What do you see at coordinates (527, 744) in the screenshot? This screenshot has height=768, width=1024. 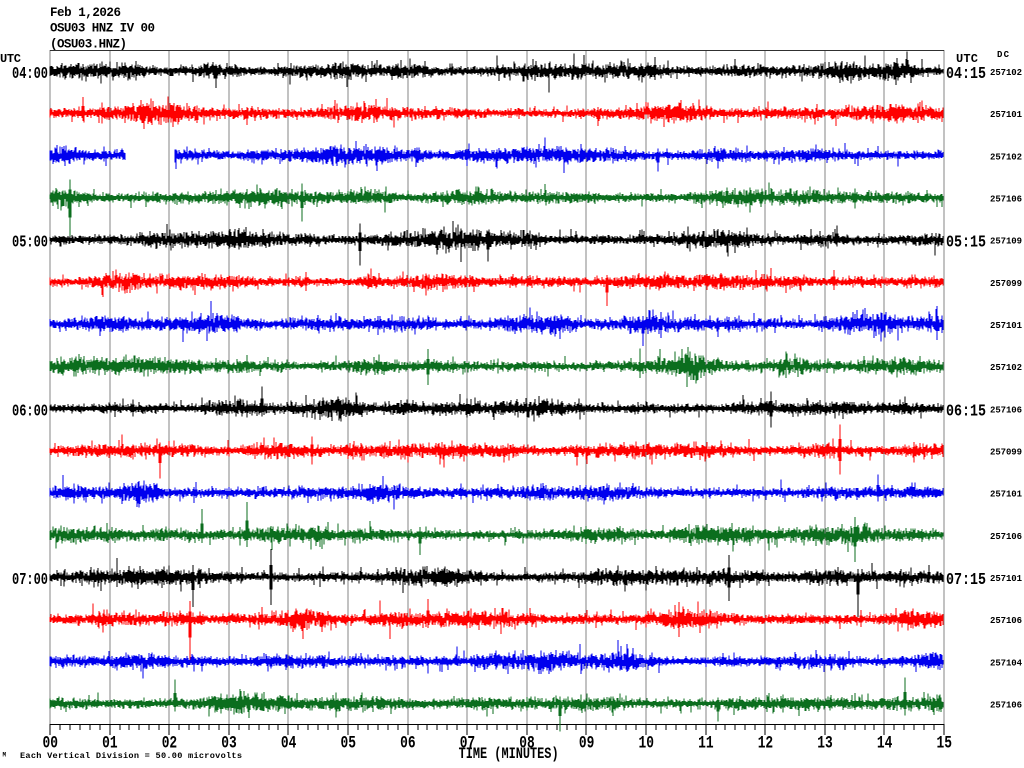 I see `svg-text: 08` at bounding box center [527, 744].